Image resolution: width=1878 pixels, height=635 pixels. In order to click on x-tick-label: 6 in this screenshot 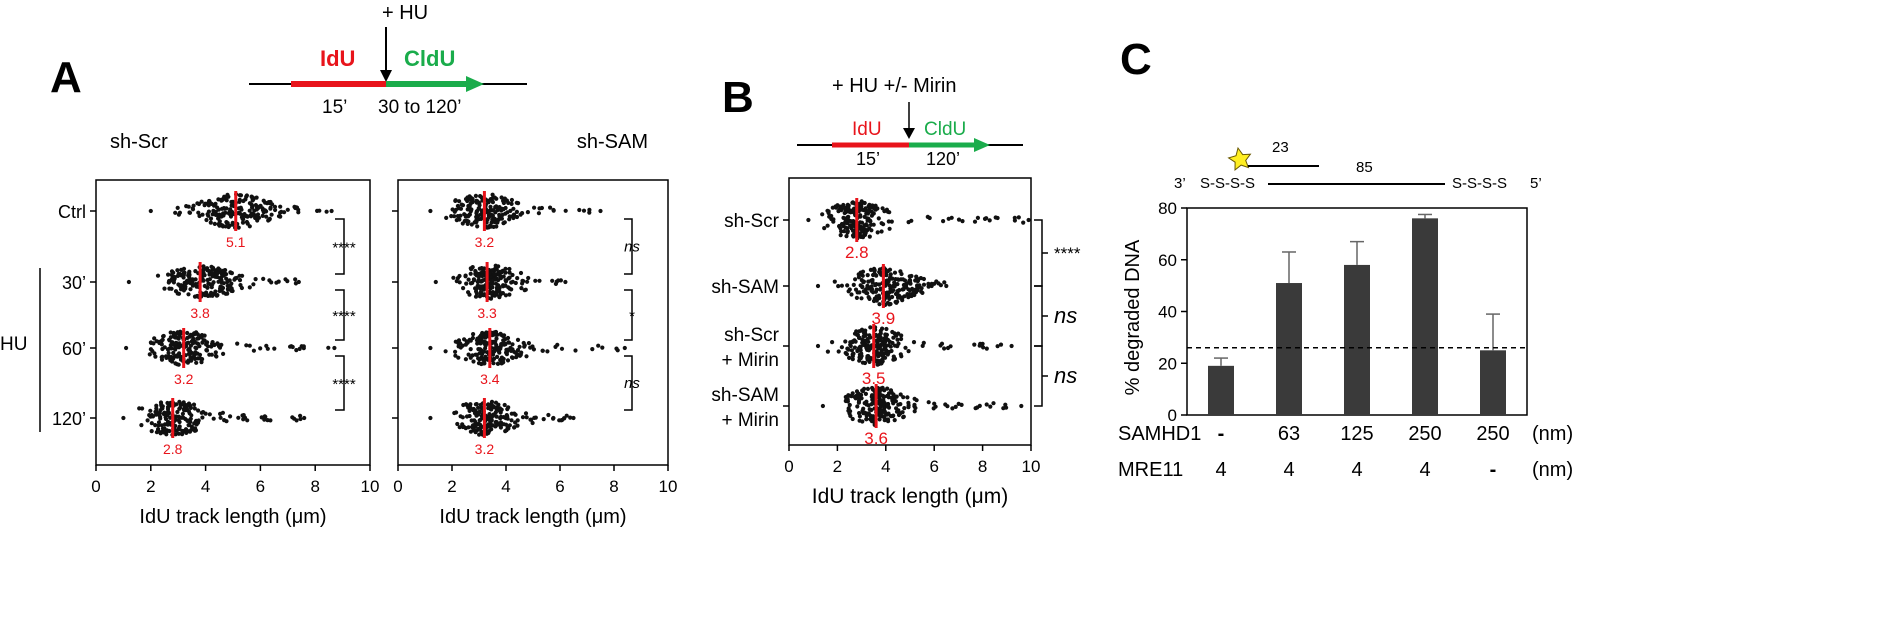, I will do `click(559, 486)`.